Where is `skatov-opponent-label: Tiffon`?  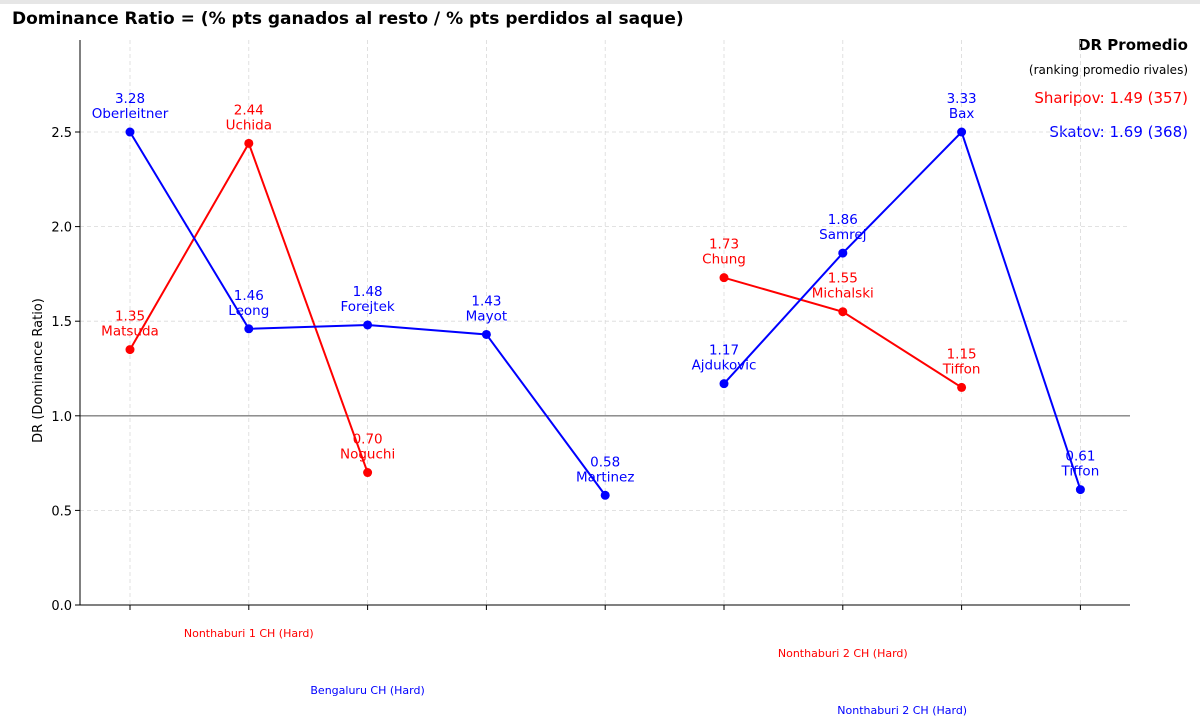 skatov-opponent-label: Tiffon is located at coordinates (1080, 472).